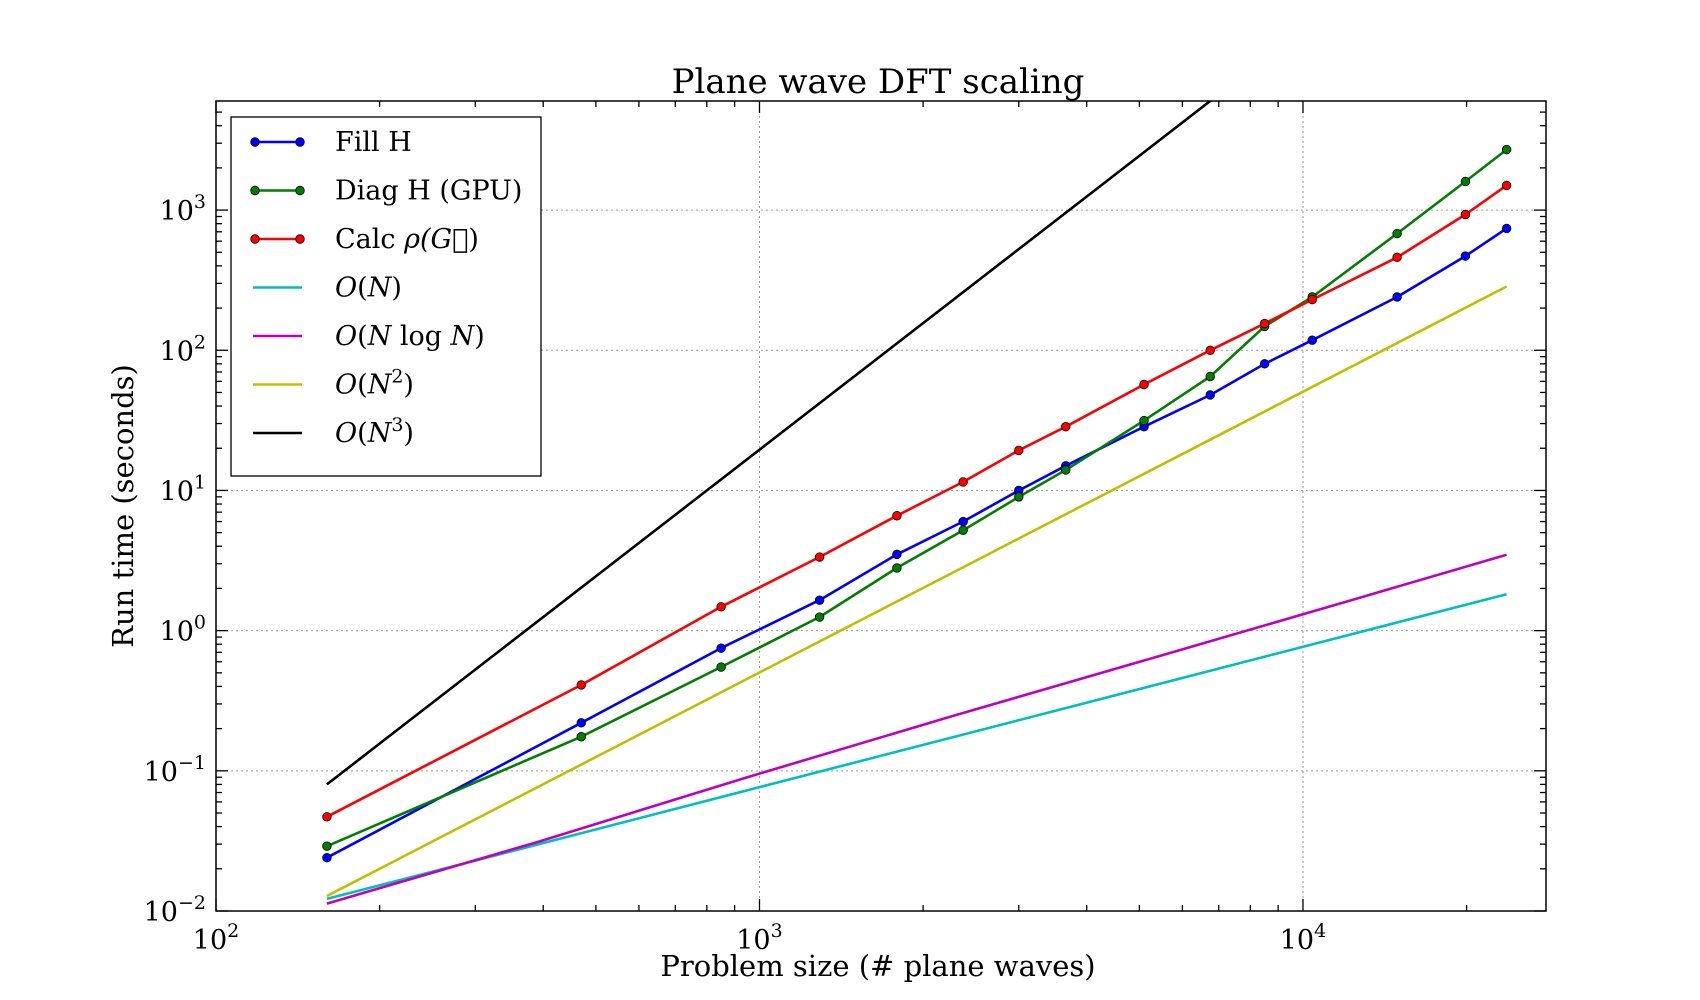 The width and height of the screenshot is (1700, 1000). I want to click on legend-label: Calc ρ(G⃗), so click(407, 239).